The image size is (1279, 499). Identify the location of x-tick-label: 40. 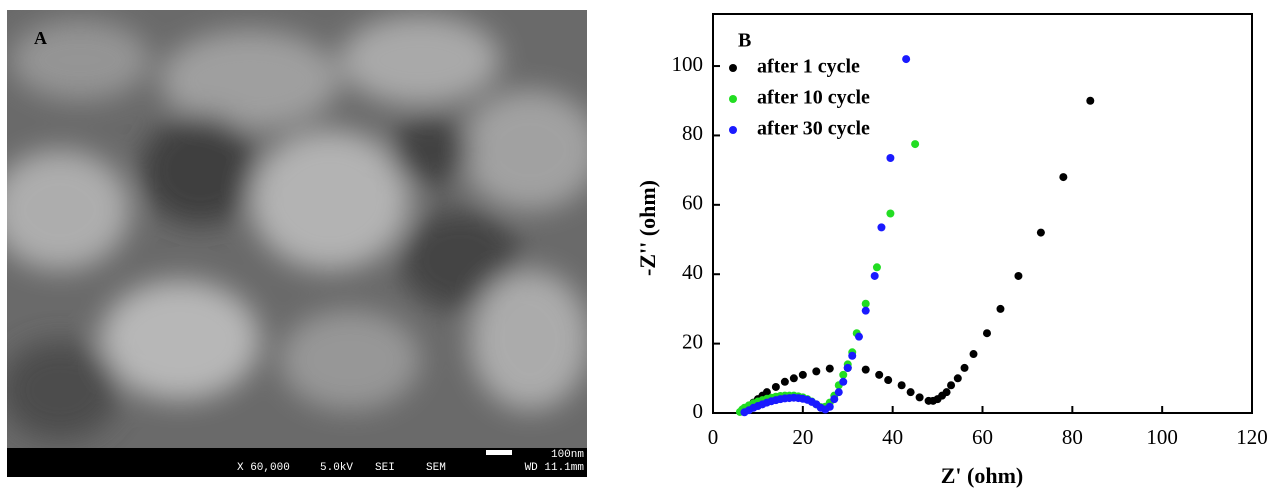
(892, 437).